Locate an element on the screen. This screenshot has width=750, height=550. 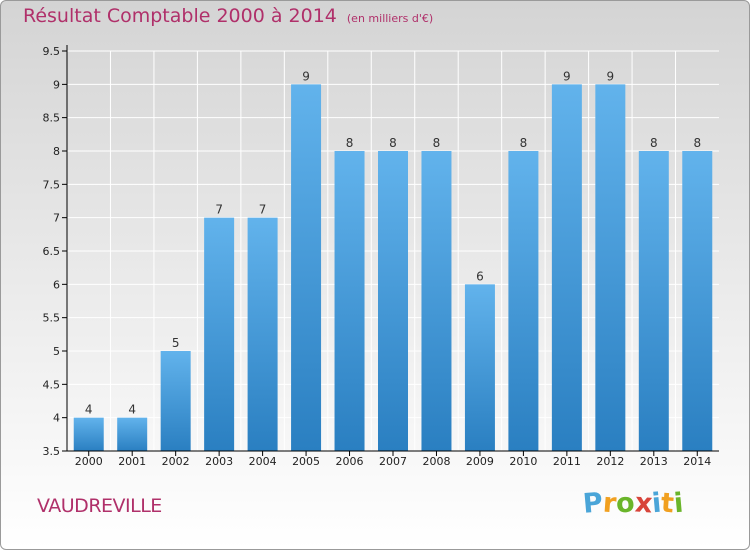
y-tick-label: 8.5 is located at coordinates (52, 118).